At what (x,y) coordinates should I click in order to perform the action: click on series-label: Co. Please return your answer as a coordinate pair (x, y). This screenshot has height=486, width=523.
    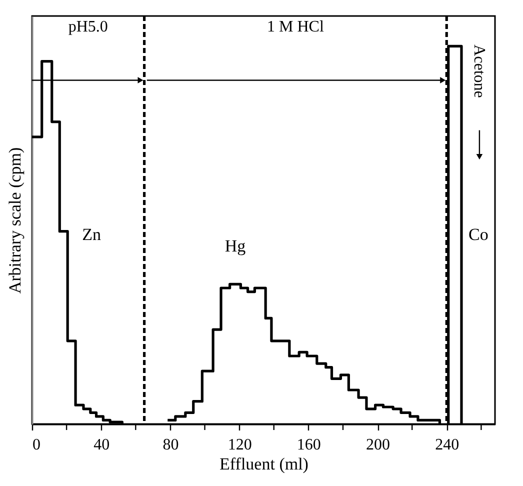
    Looking at the image, I should click on (478, 234).